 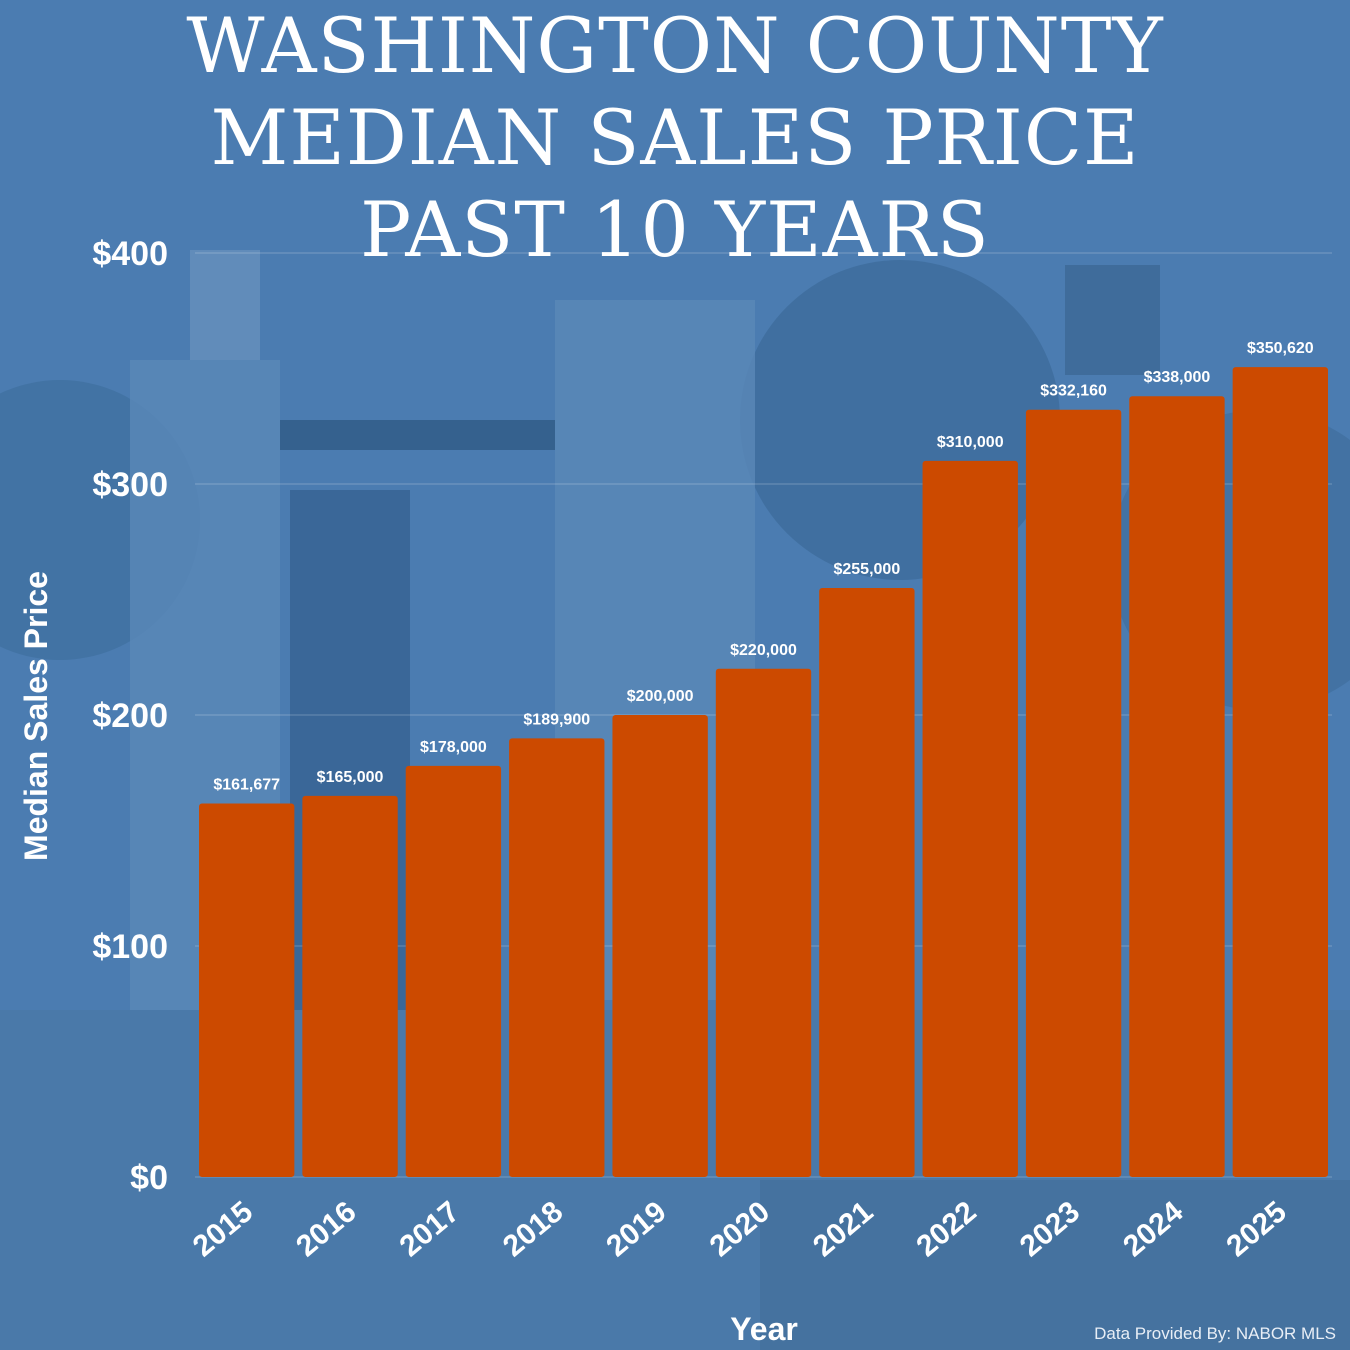 What do you see at coordinates (675, 229) in the screenshot?
I see `title-line-3: PAST 10 YEARS` at bounding box center [675, 229].